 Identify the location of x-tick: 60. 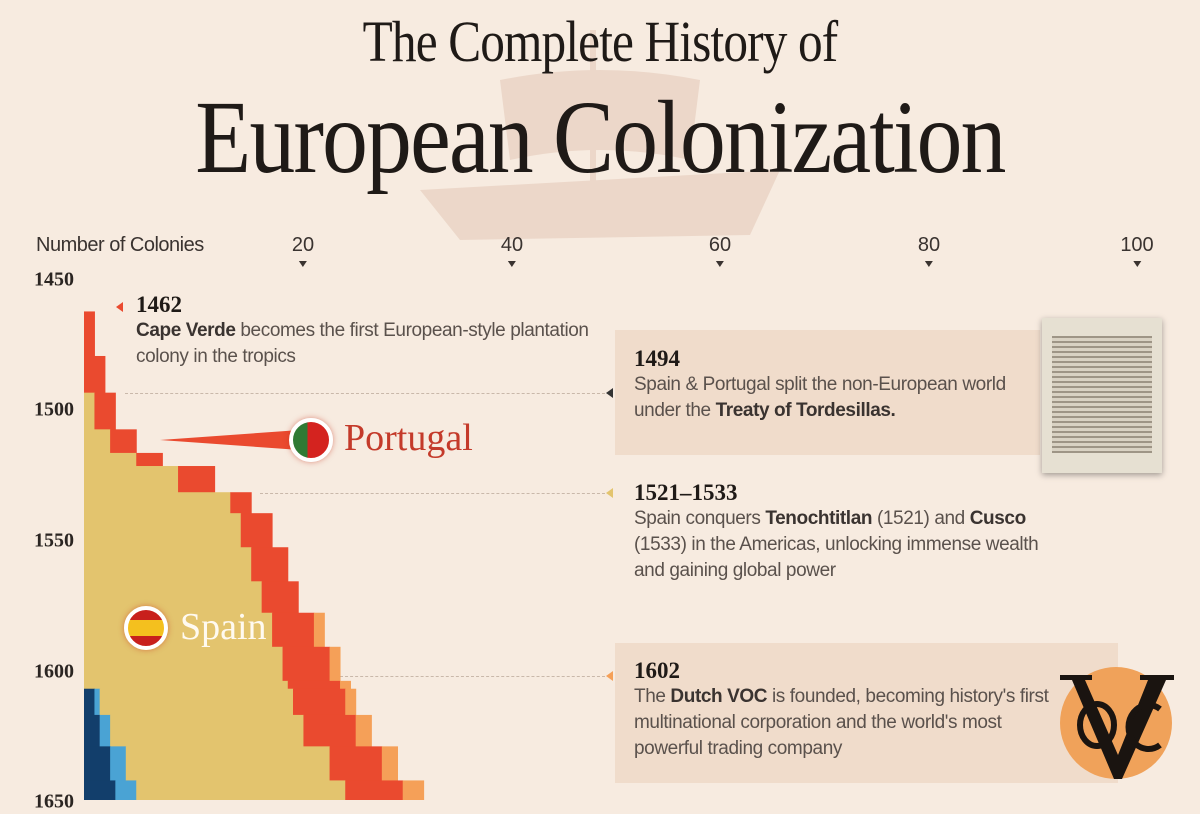
(720, 250).